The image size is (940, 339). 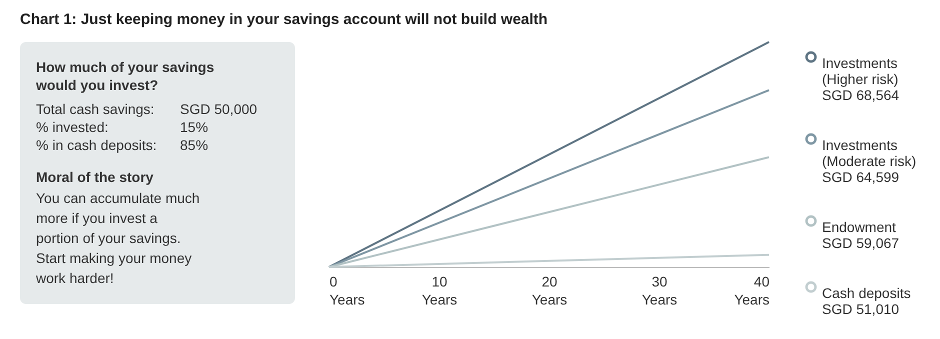 I want to click on x-tick-label: 0 Years, so click(x=347, y=291).